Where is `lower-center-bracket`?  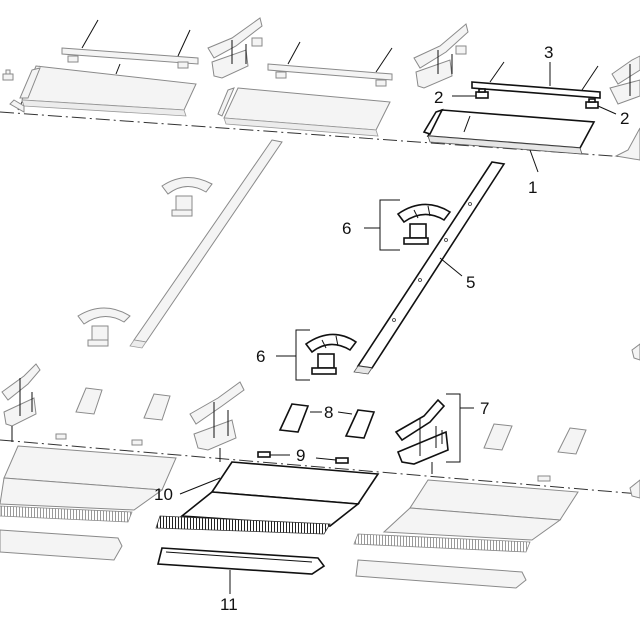
lower-center-bracket is located at coordinates (217, 421).